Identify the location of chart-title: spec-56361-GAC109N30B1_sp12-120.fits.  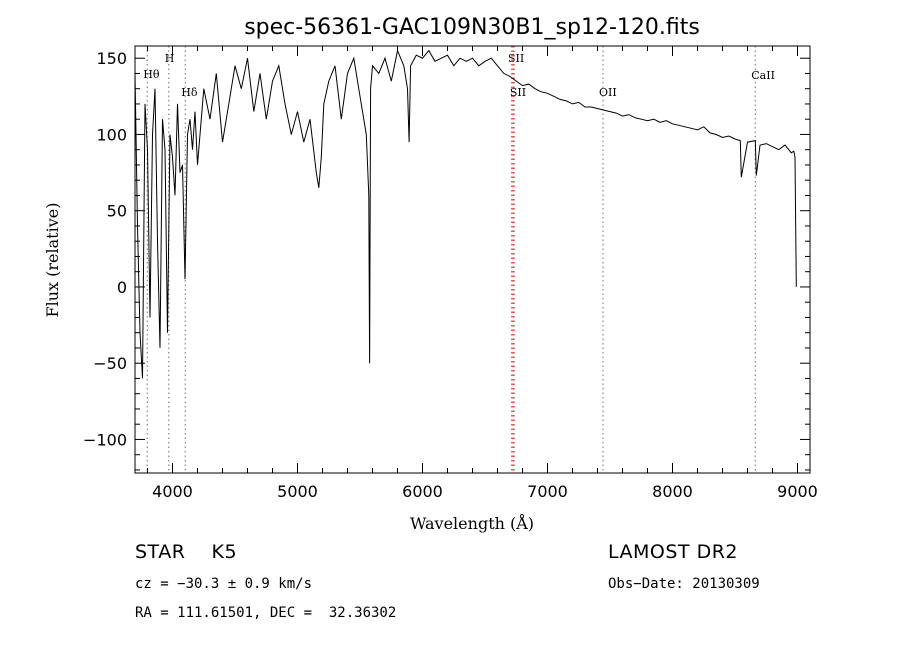
(472, 27).